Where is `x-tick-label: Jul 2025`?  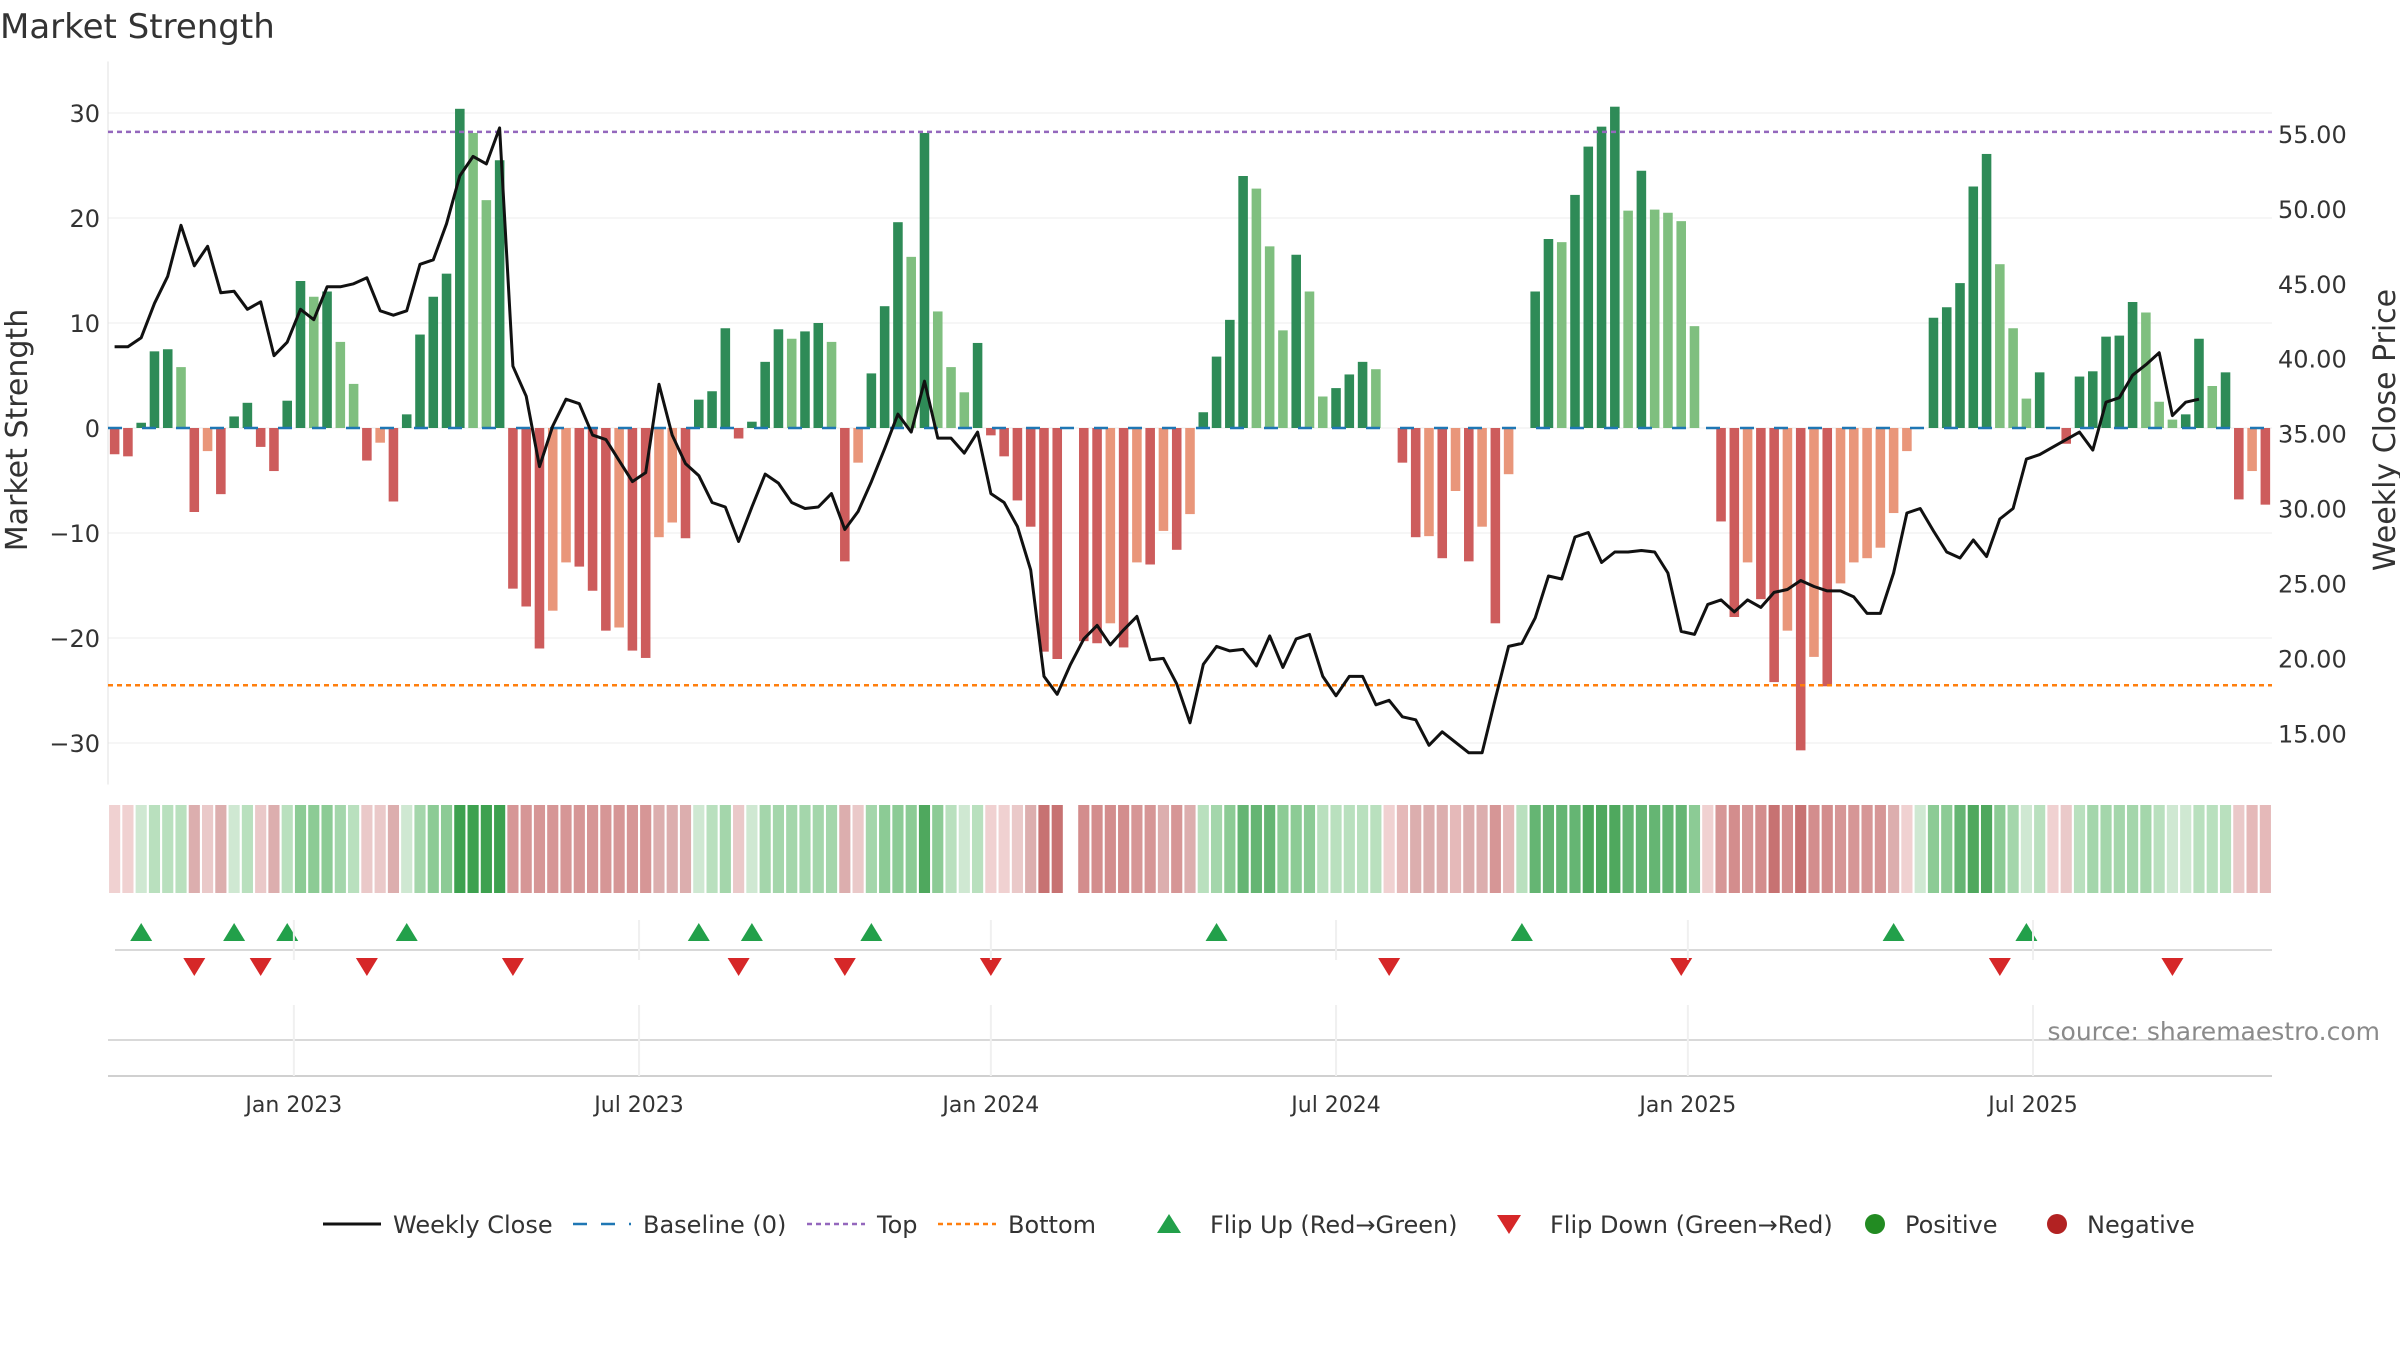 x-tick-label: Jul 2025 is located at coordinates (2032, 1105).